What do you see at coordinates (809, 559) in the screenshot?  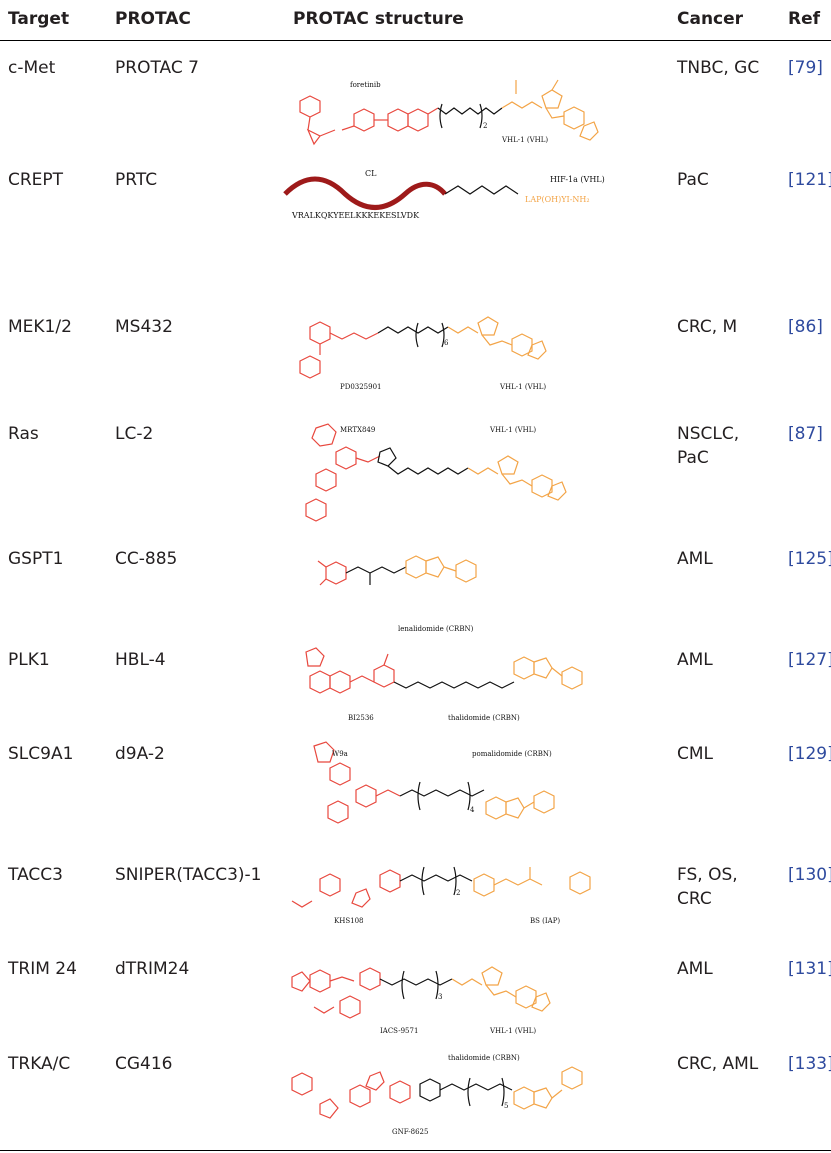 I see `row-ref-link: [125]` at bounding box center [809, 559].